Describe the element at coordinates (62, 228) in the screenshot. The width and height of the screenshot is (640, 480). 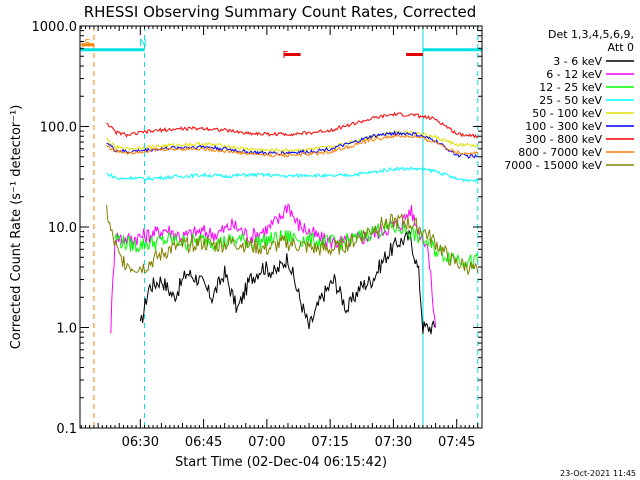
I see `y-tick-label: 10.0` at that location.